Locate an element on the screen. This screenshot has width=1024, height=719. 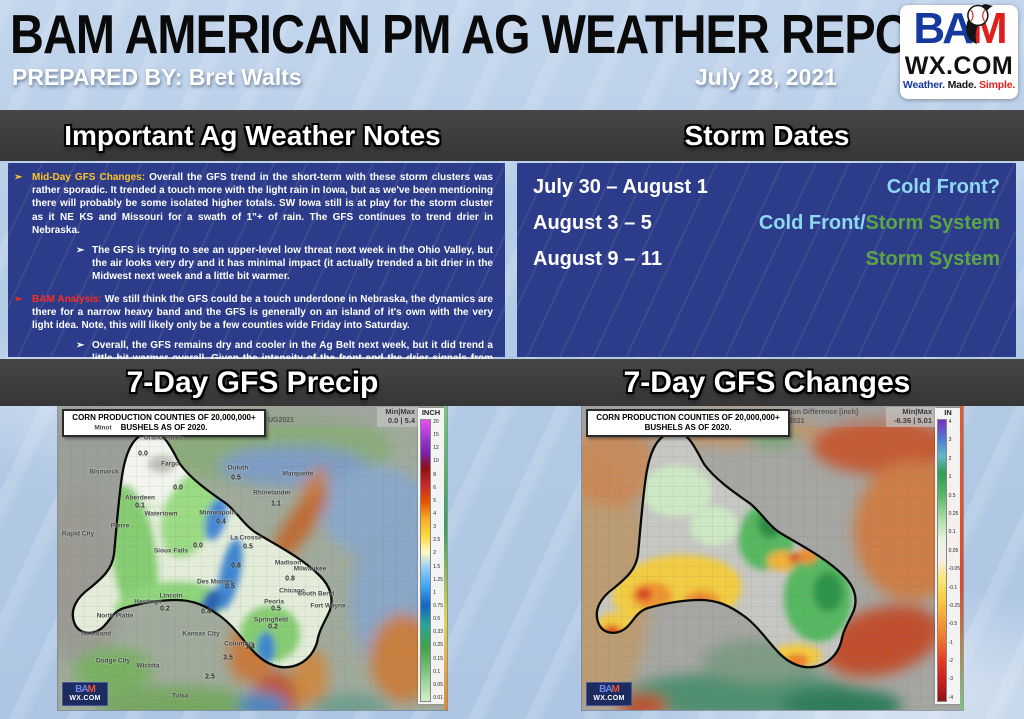
note-label: Mid-Day GFS Changes: is located at coordinates (91, 177).